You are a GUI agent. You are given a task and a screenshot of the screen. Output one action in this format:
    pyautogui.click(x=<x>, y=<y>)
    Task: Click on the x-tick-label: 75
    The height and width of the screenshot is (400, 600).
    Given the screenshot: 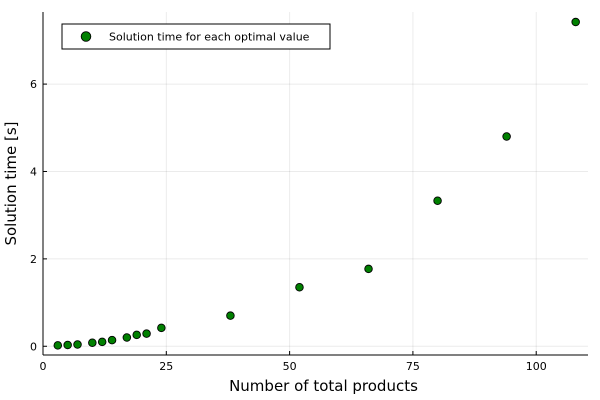 What is the action you would take?
    pyautogui.click(x=413, y=366)
    